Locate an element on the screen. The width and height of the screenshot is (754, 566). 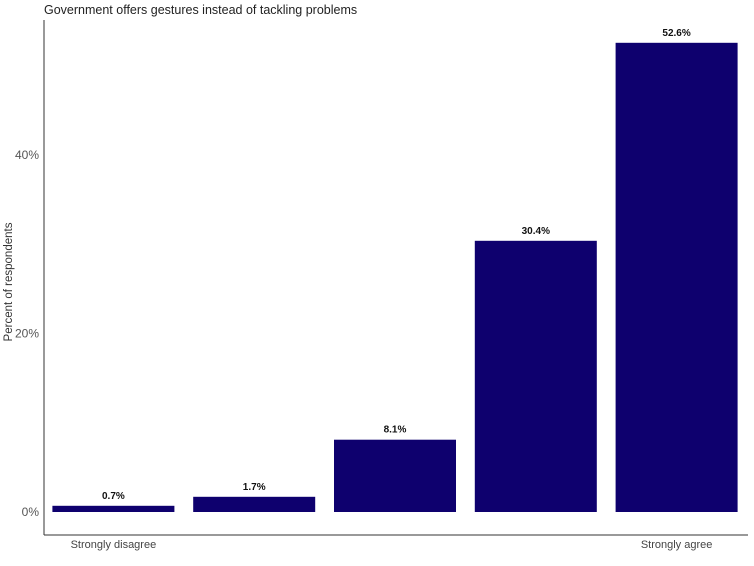
x-ticks-group: Strongly disagree Strongly agree is located at coordinates (392, 545).